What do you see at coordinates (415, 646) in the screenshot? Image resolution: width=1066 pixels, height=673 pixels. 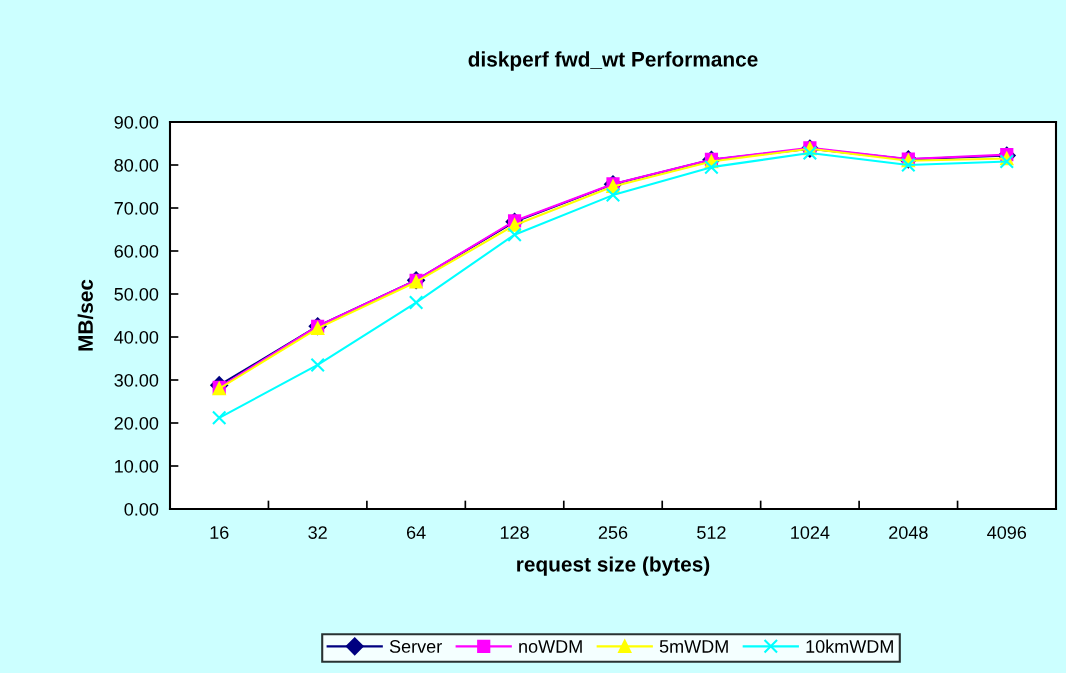 I see `legend-label: Server` at bounding box center [415, 646].